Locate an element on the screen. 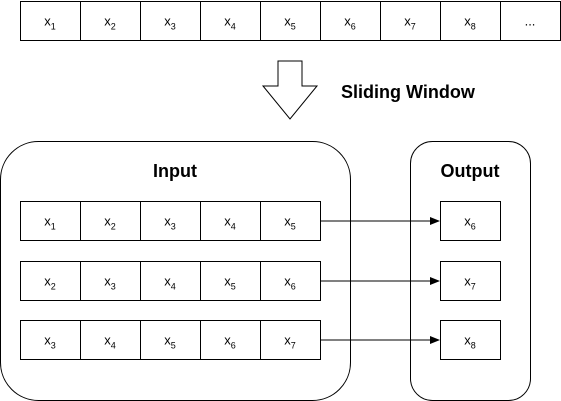 Image resolution: width=561 pixels, height=401 pixels. sequence-cell-subscript: 7 is located at coordinates (413, 27).